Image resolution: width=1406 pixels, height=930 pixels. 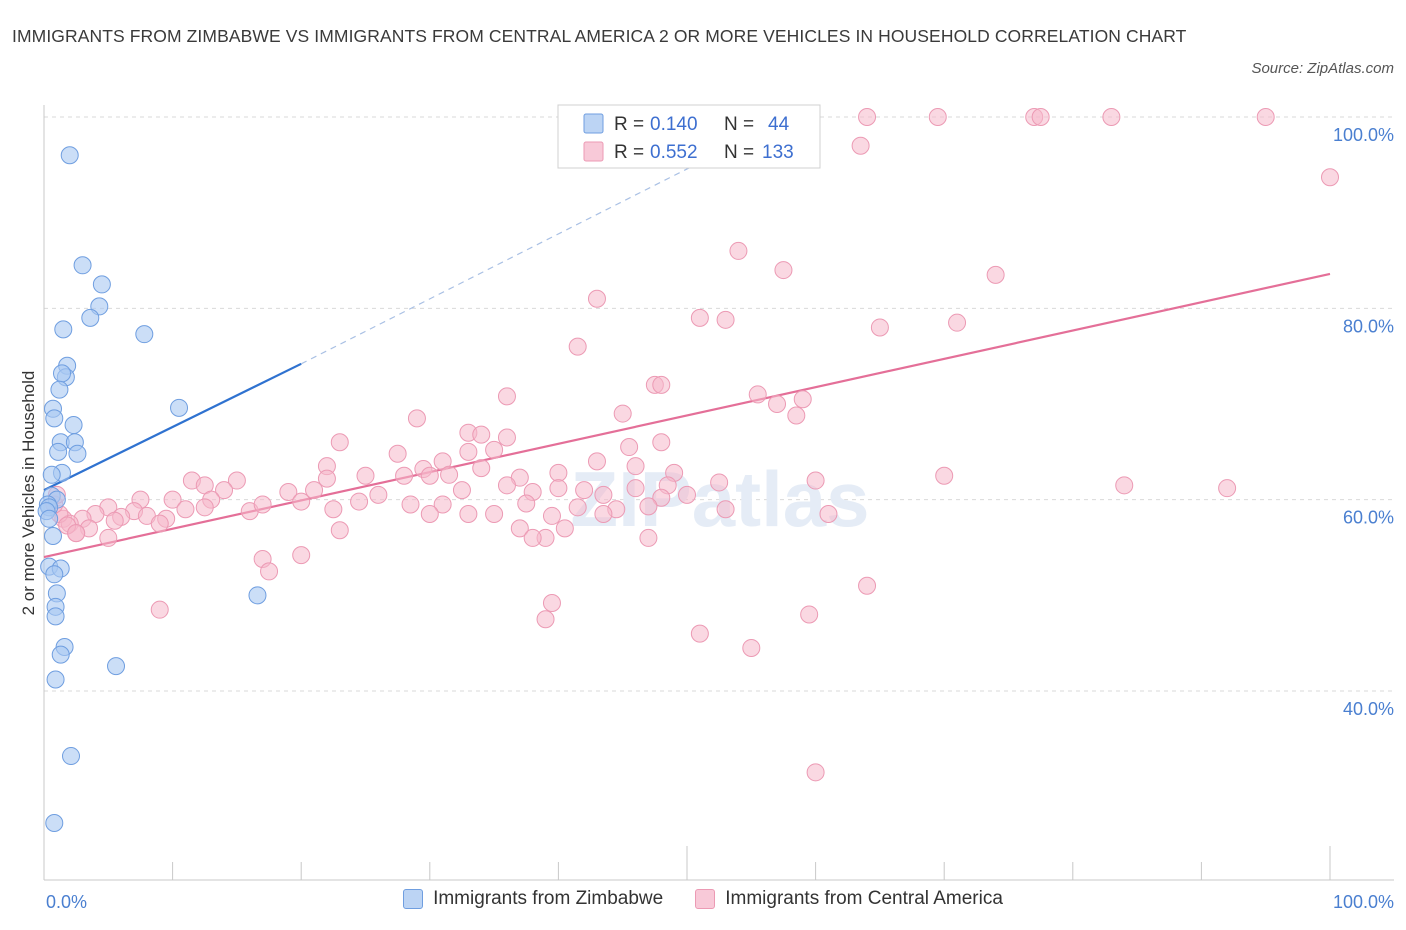 What do you see at coordinates (1363, 902) in the screenshot?
I see `x-tick-label: 100.0%` at bounding box center [1363, 902].